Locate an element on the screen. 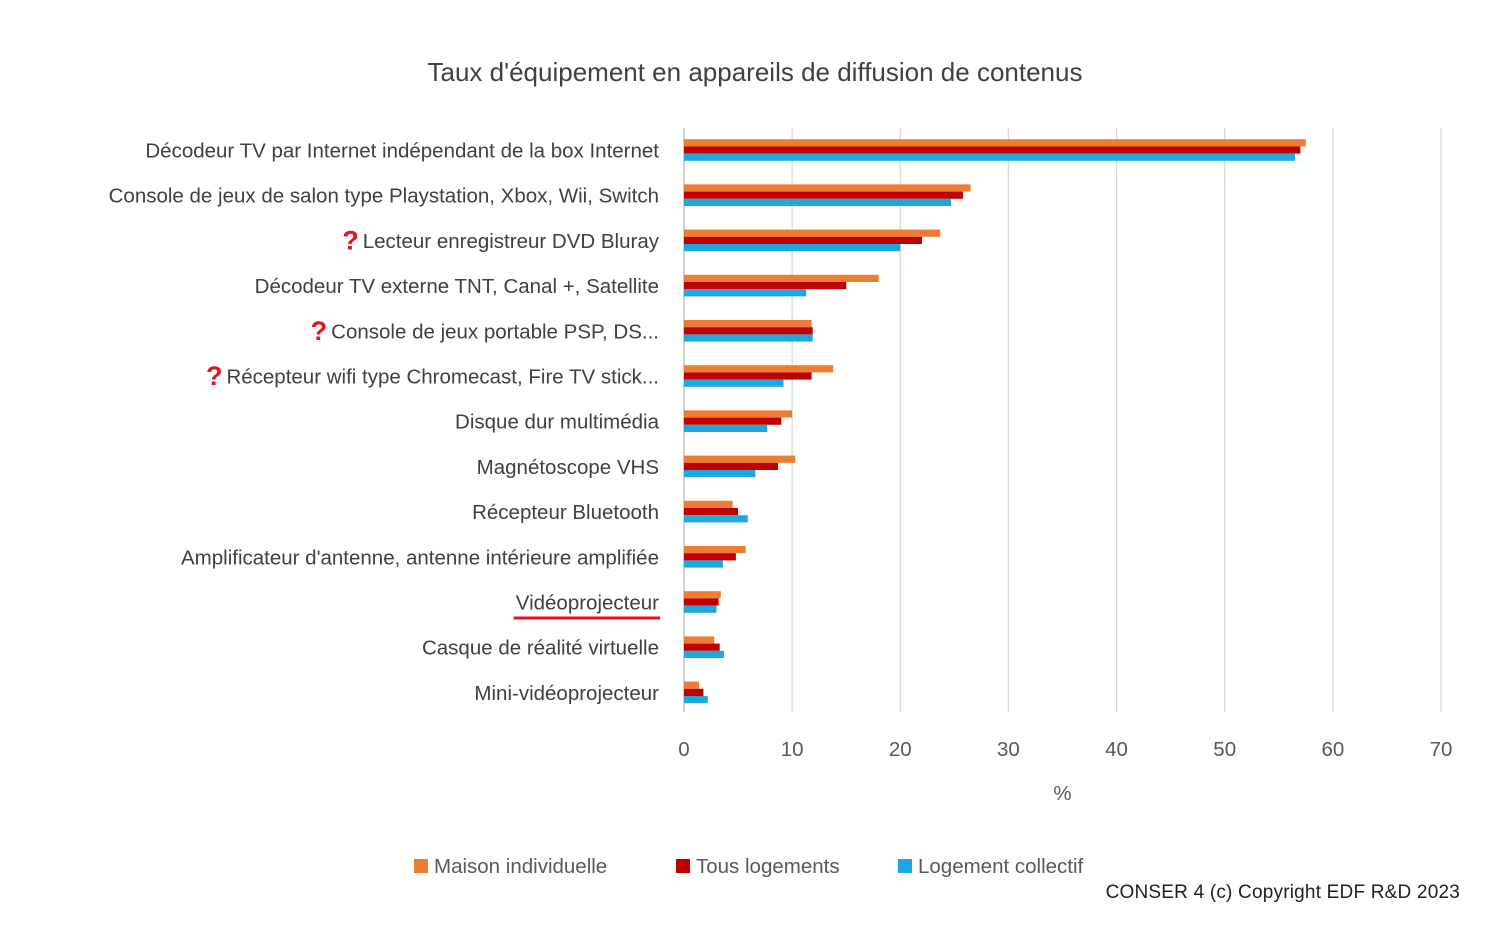  x-tick-label: 10 is located at coordinates (792, 749).